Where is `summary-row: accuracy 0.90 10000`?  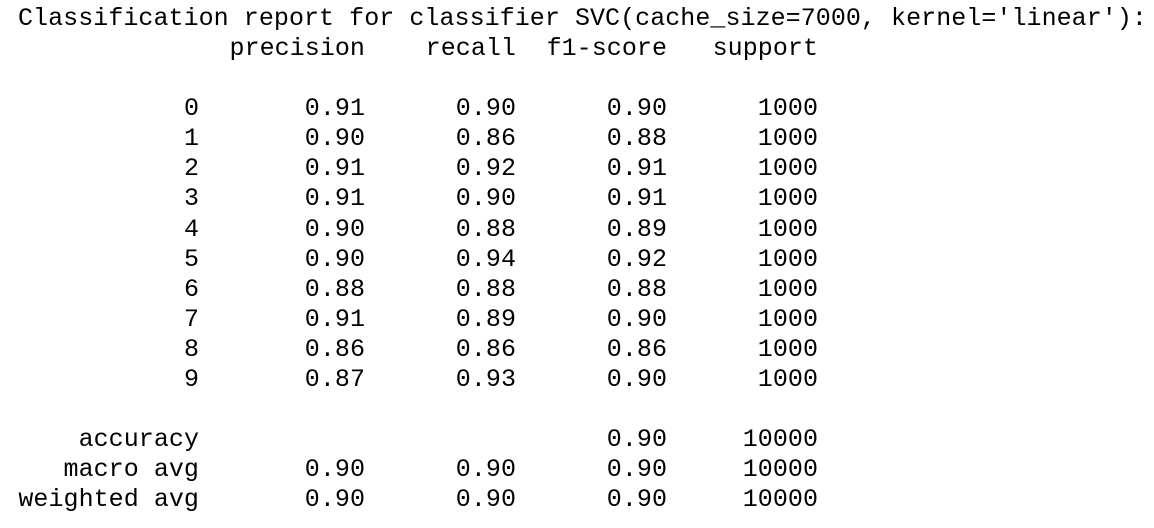
summary-row: accuracy 0.90 10000 is located at coordinates (586, 440).